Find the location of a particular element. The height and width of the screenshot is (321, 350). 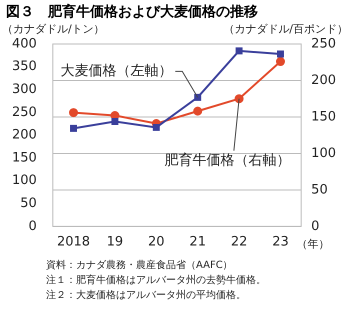

y-tick-label: 200 is located at coordinates (24, 135).